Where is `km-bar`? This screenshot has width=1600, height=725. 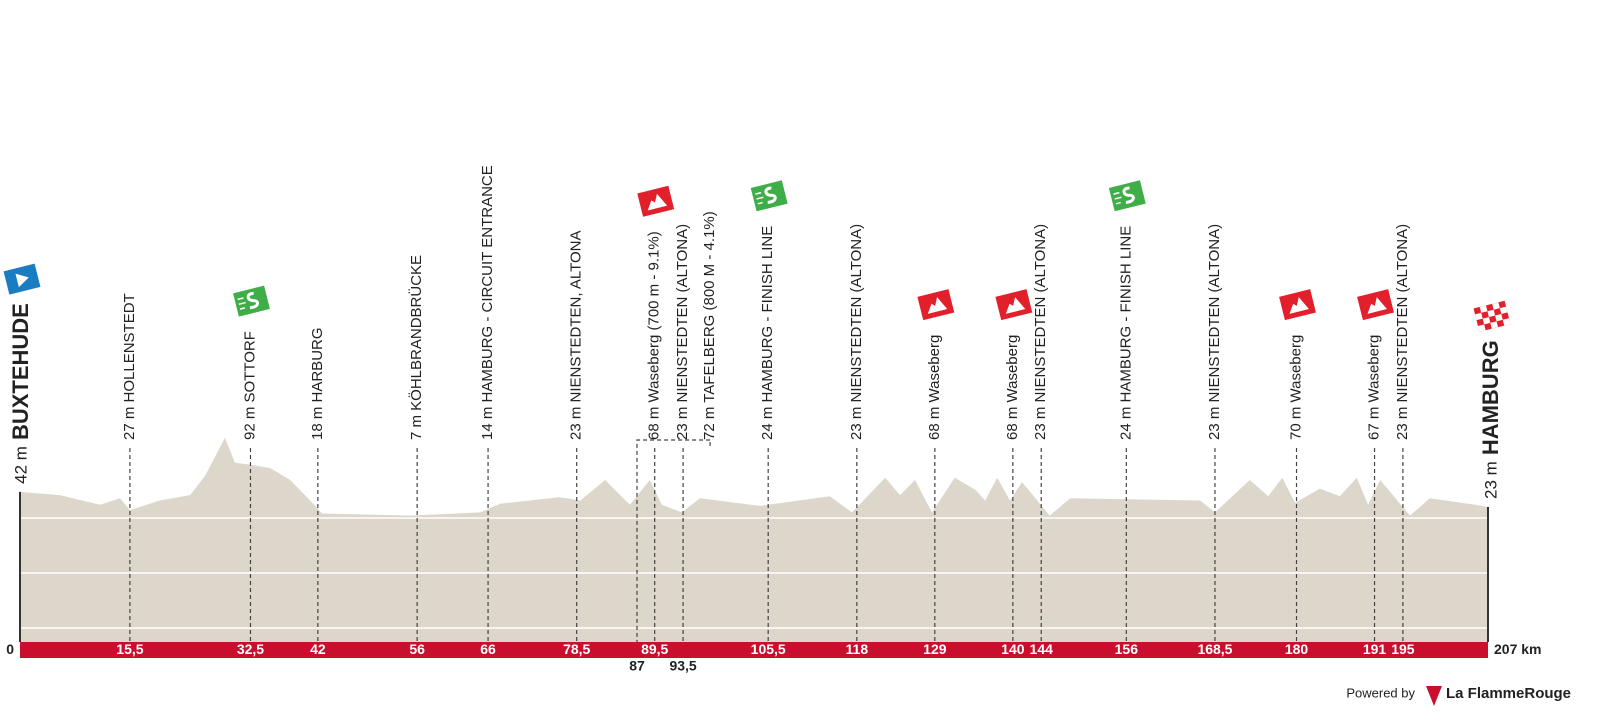
km-bar is located at coordinates (754, 650).